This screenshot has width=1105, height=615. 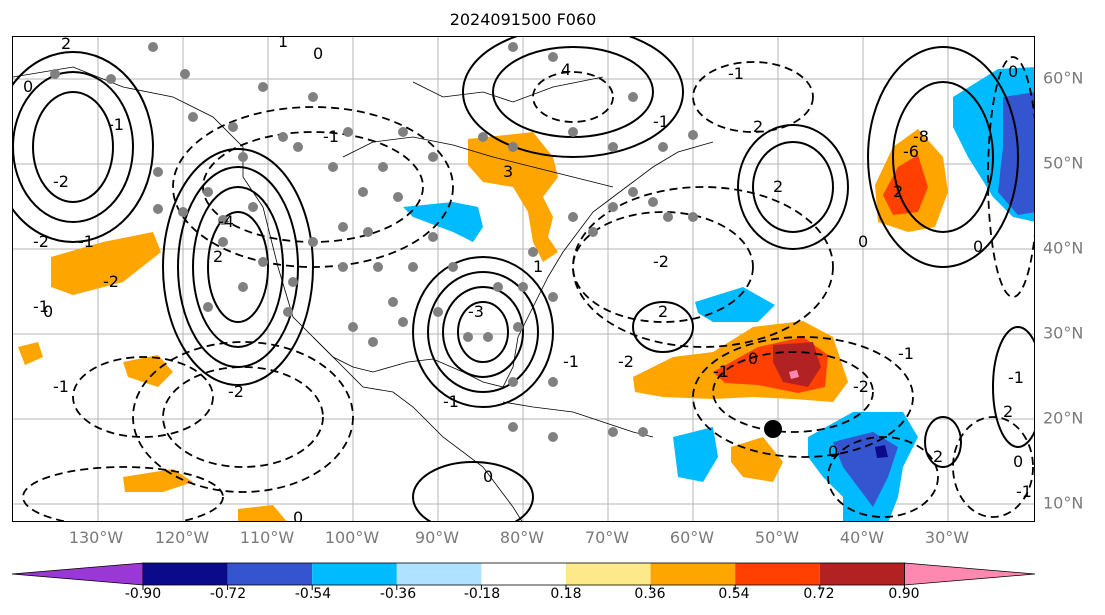 I want to click on positive-anomaly-great-lakes, so click(x=513, y=197).